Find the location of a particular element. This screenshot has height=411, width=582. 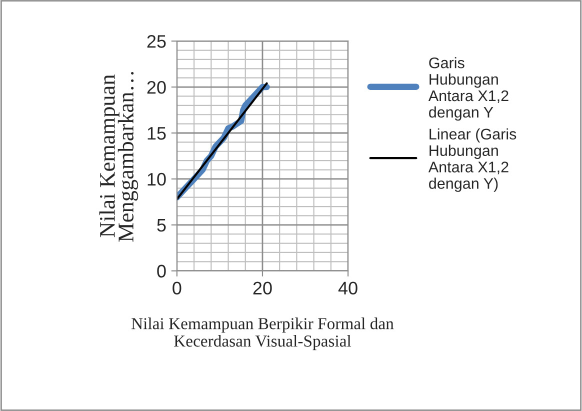

x-tick-label: 40 is located at coordinates (348, 288).